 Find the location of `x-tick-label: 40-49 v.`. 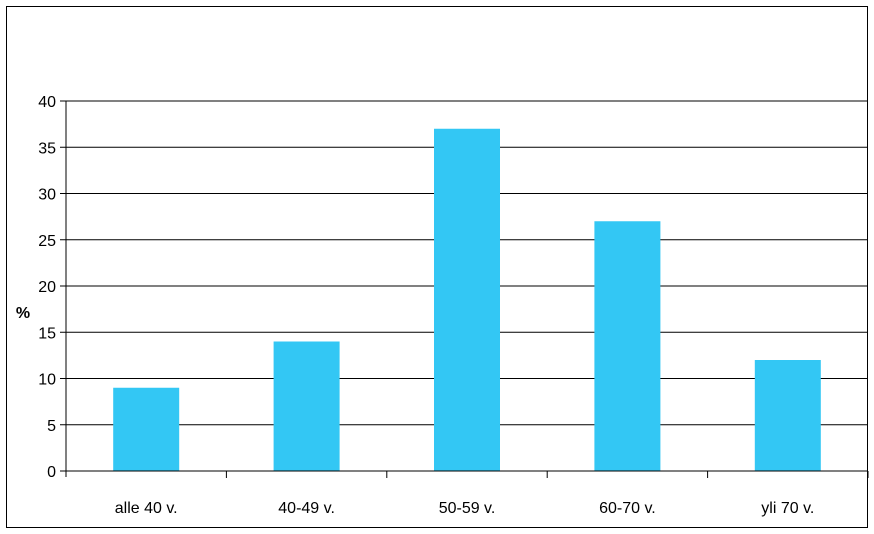

x-tick-label: 40-49 v. is located at coordinates (306, 508).